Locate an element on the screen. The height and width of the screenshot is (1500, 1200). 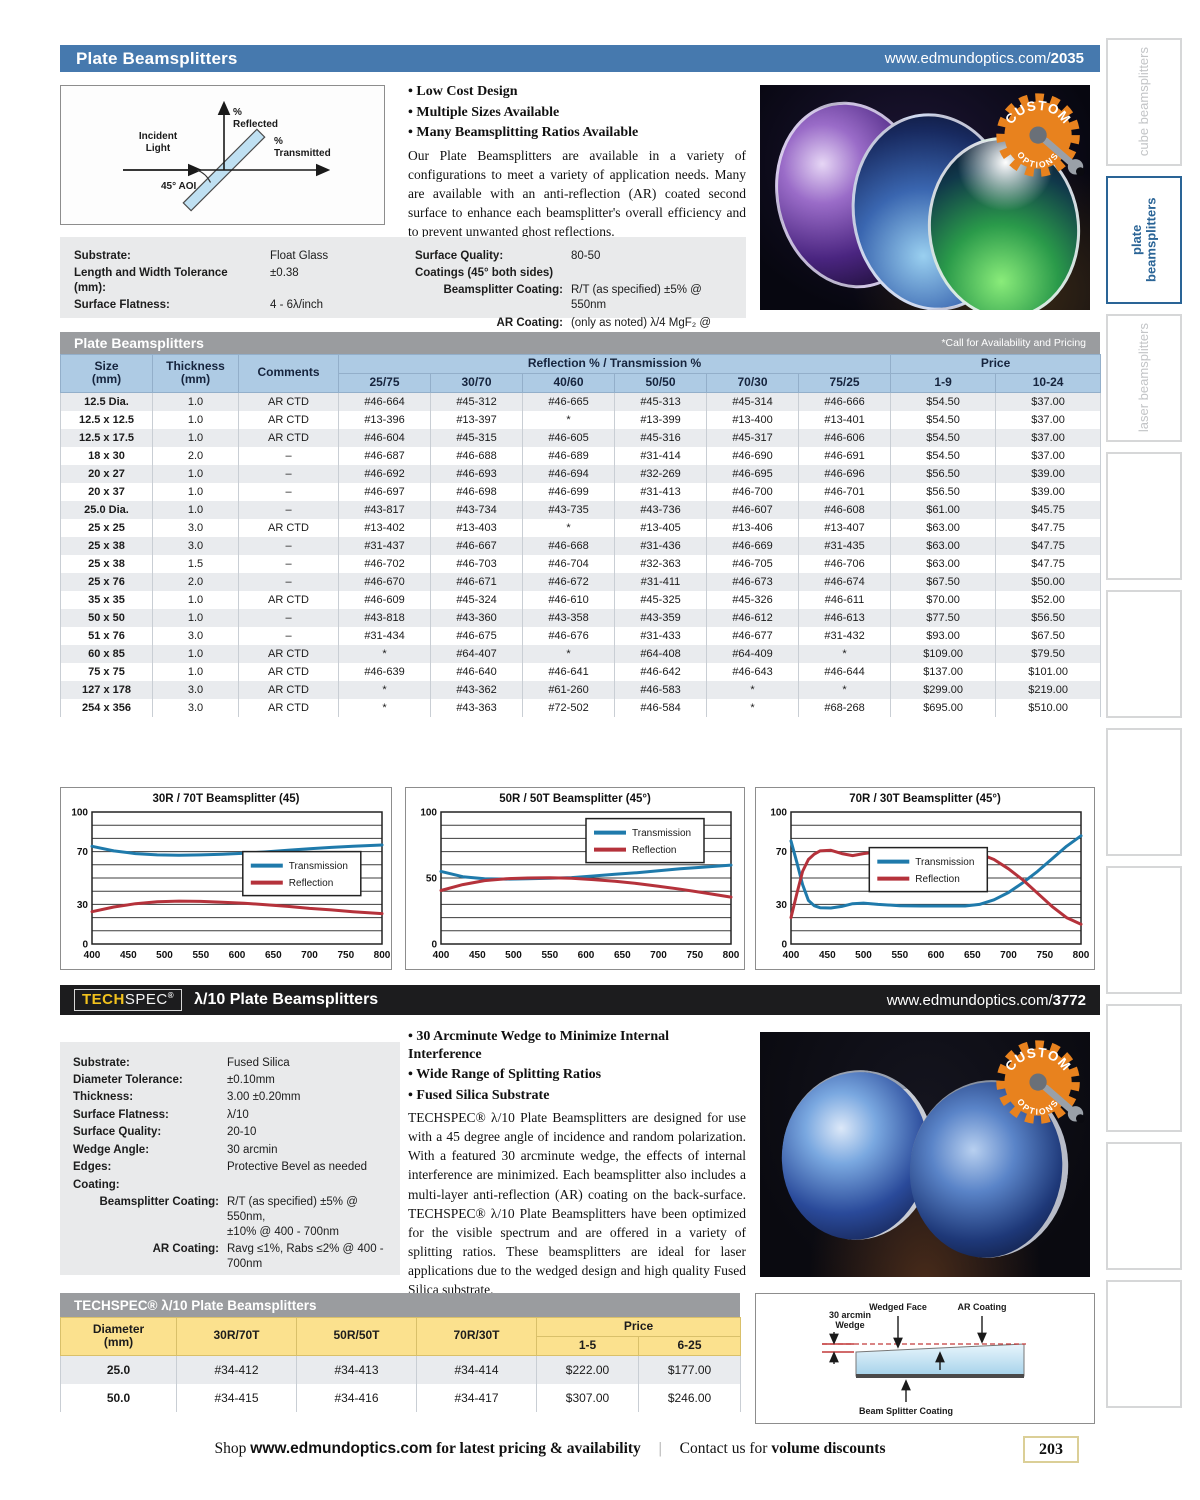
column-header: 25/75 is located at coordinates (384, 382).